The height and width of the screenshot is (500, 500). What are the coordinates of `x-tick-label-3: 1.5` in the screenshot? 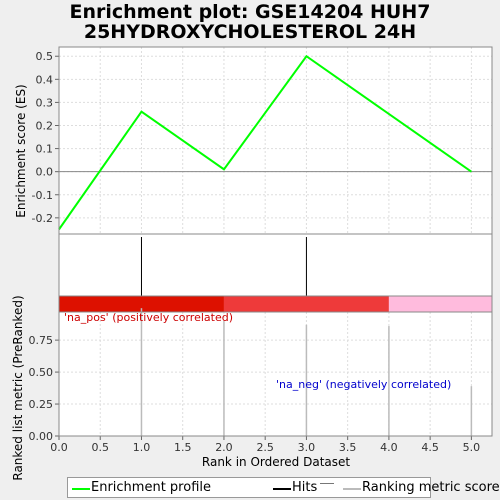 It's located at (183, 447).